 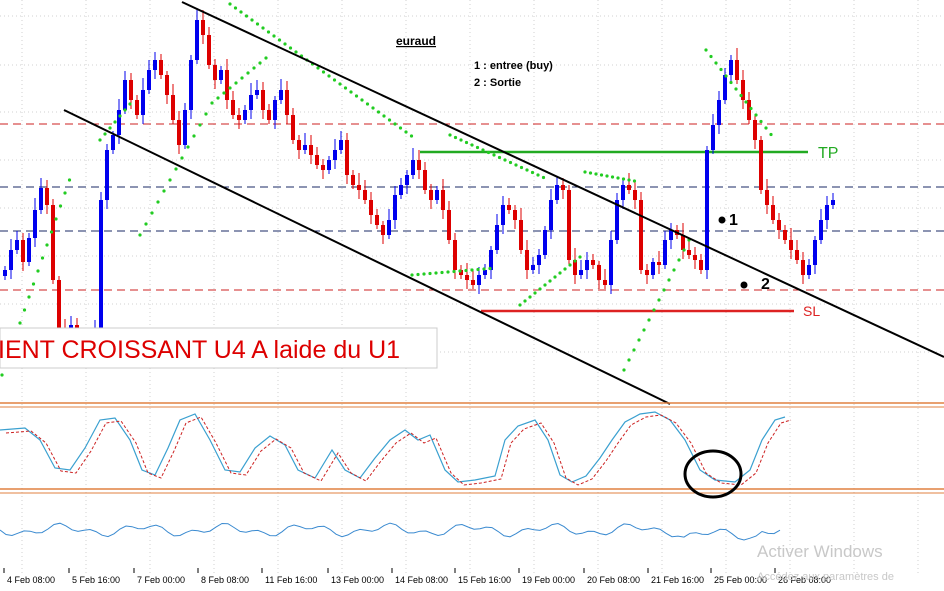 What do you see at coordinates (765, 284) in the screenshot?
I see `marker-2-label: 2` at bounding box center [765, 284].